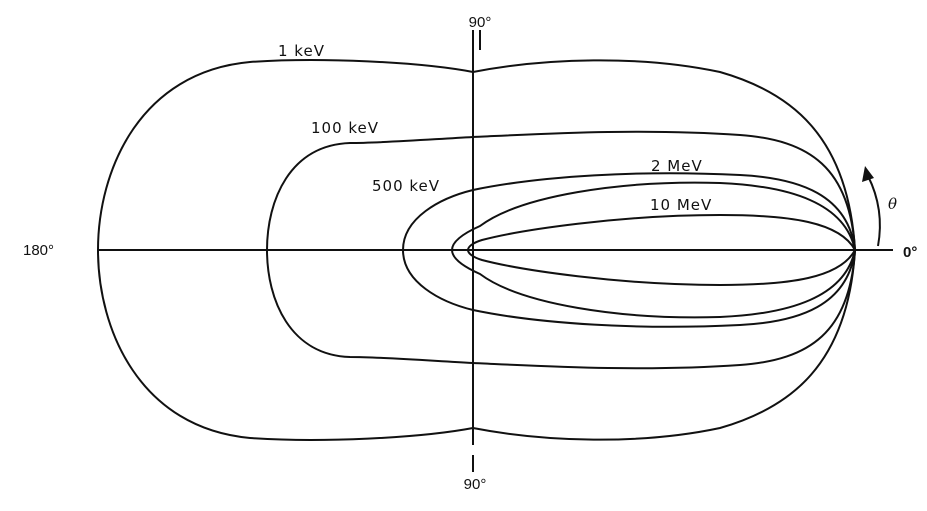 The image size is (927, 511). What do you see at coordinates (661, 250) in the screenshot?
I see `curve-10-mev` at bounding box center [661, 250].